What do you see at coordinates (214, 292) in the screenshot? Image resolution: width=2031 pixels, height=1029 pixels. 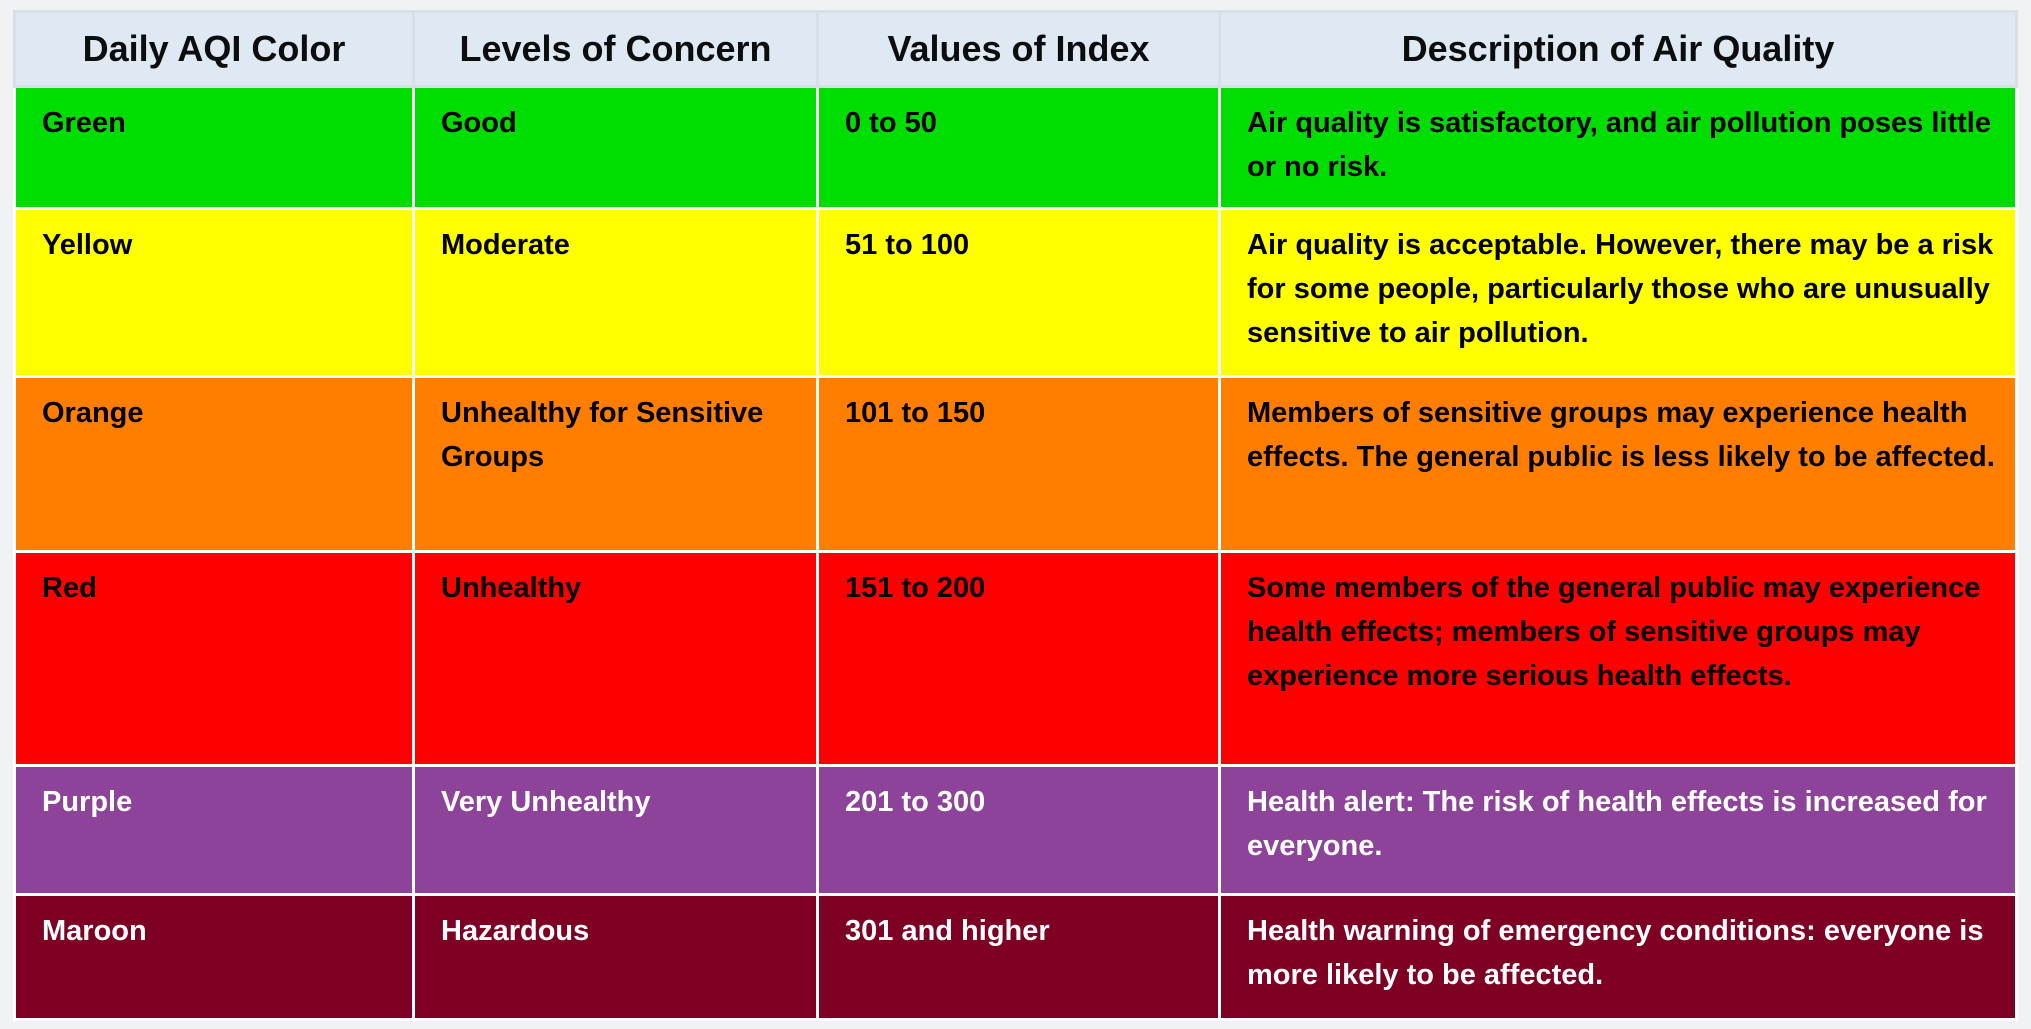 I see `aqi-color-cell: Yellow` at bounding box center [214, 292].